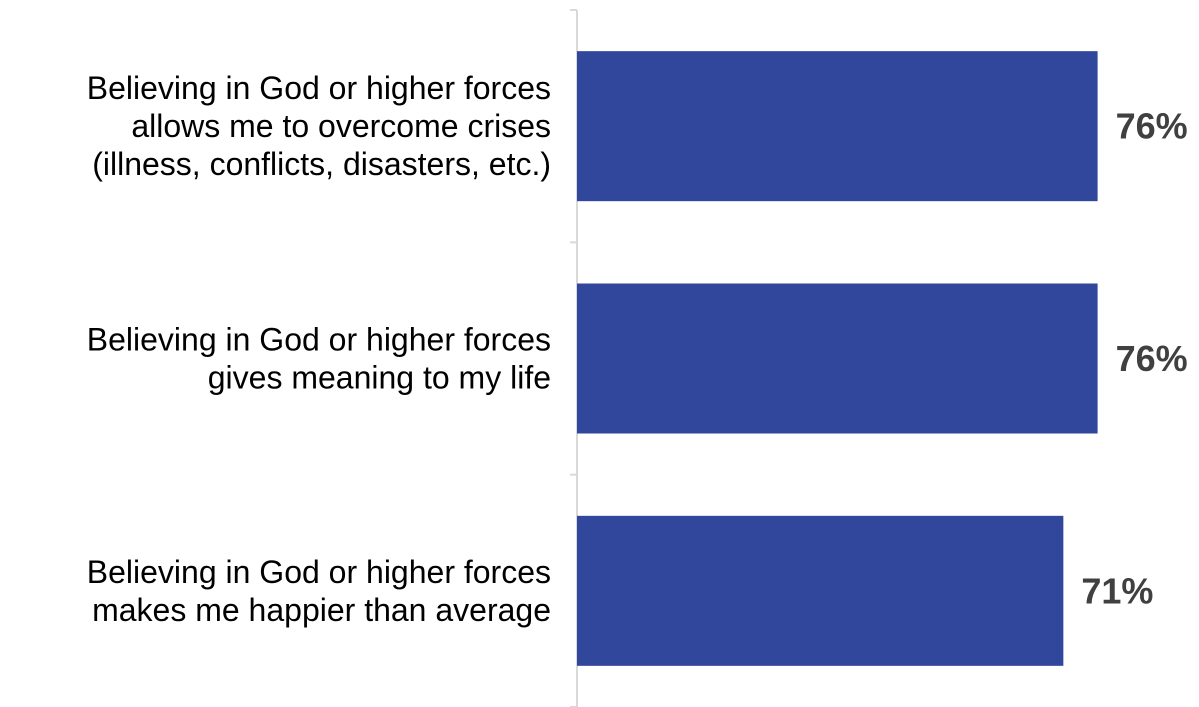  Describe the element at coordinates (574, 358) in the screenshot. I see `axis-layer` at that location.